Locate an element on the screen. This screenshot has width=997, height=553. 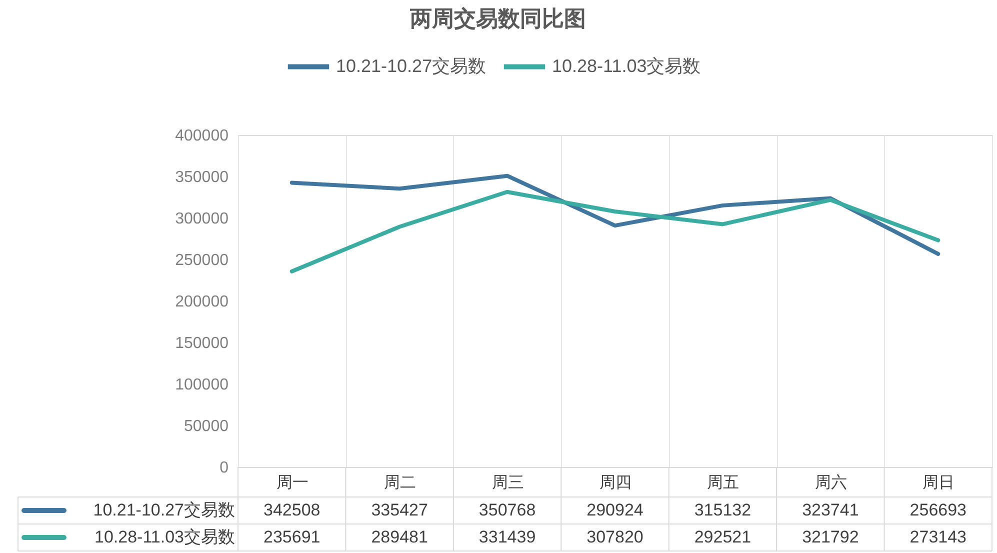
data-label: 307820 is located at coordinates (615, 537).